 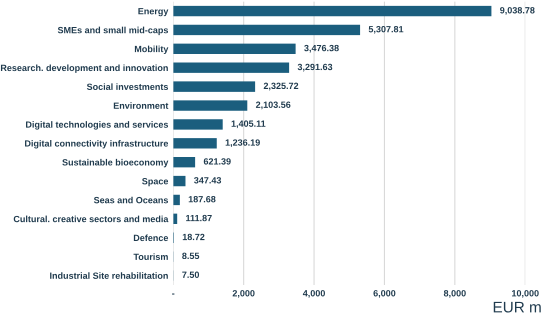 I want to click on data-label: 1,236.19, so click(x=243, y=143).